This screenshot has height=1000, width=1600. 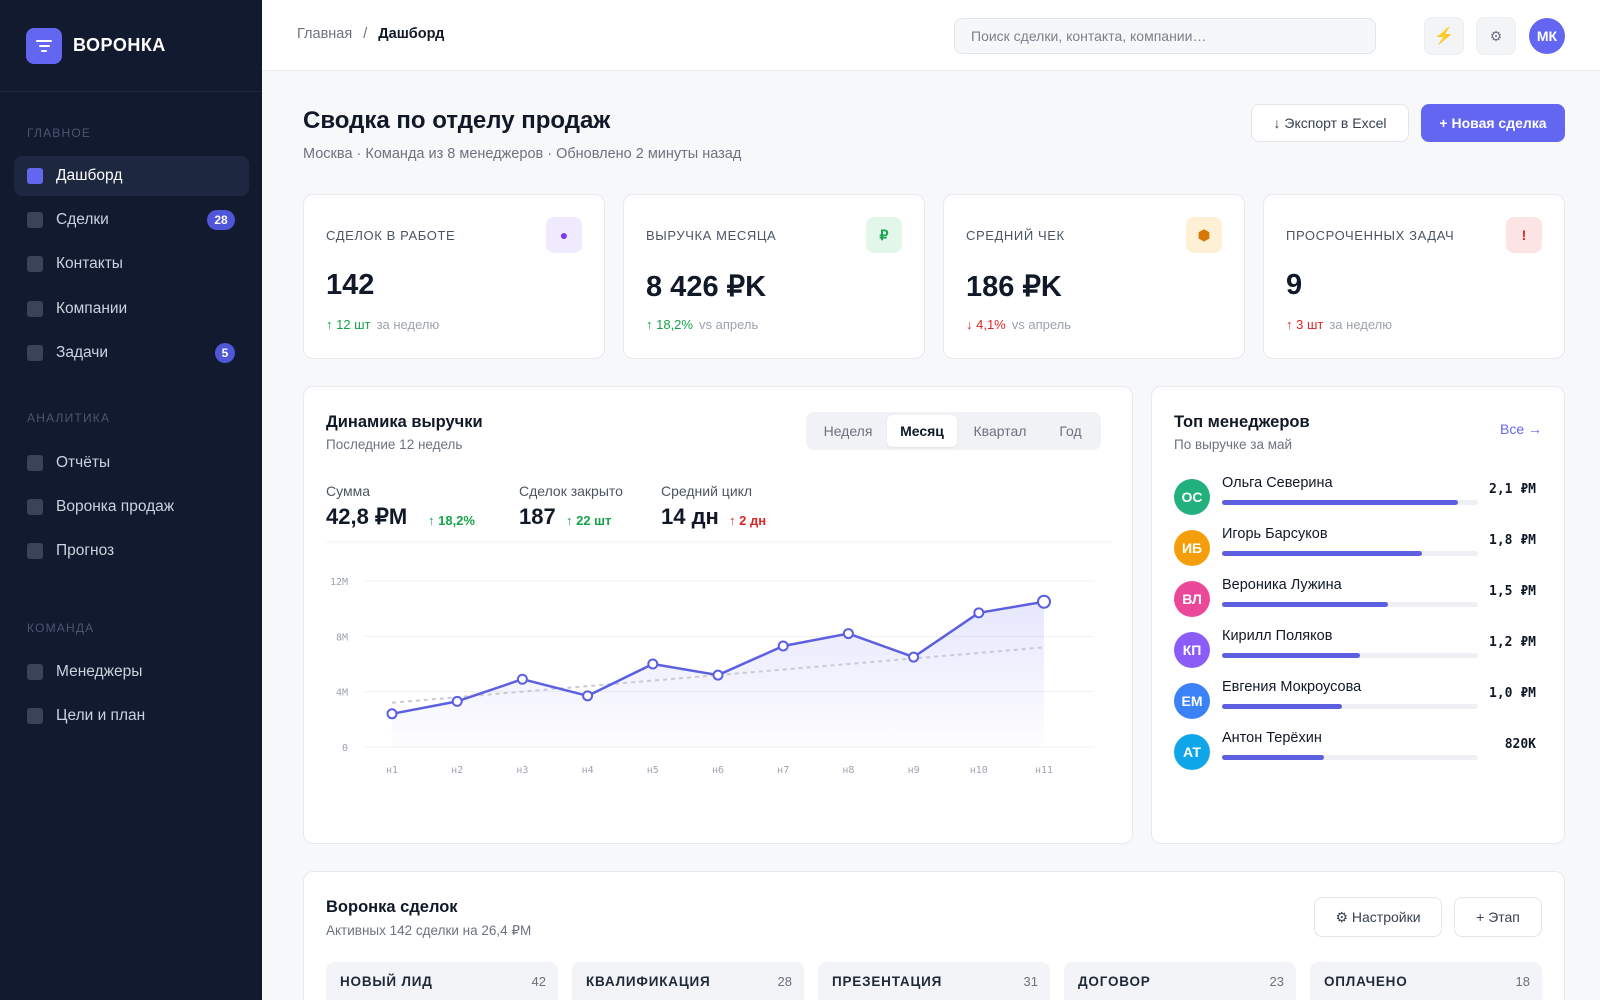 What do you see at coordinates (131, 264) in the screenshot?
I see `sidebar-item-contacts: Контакты` at bounding box center [131, 264].